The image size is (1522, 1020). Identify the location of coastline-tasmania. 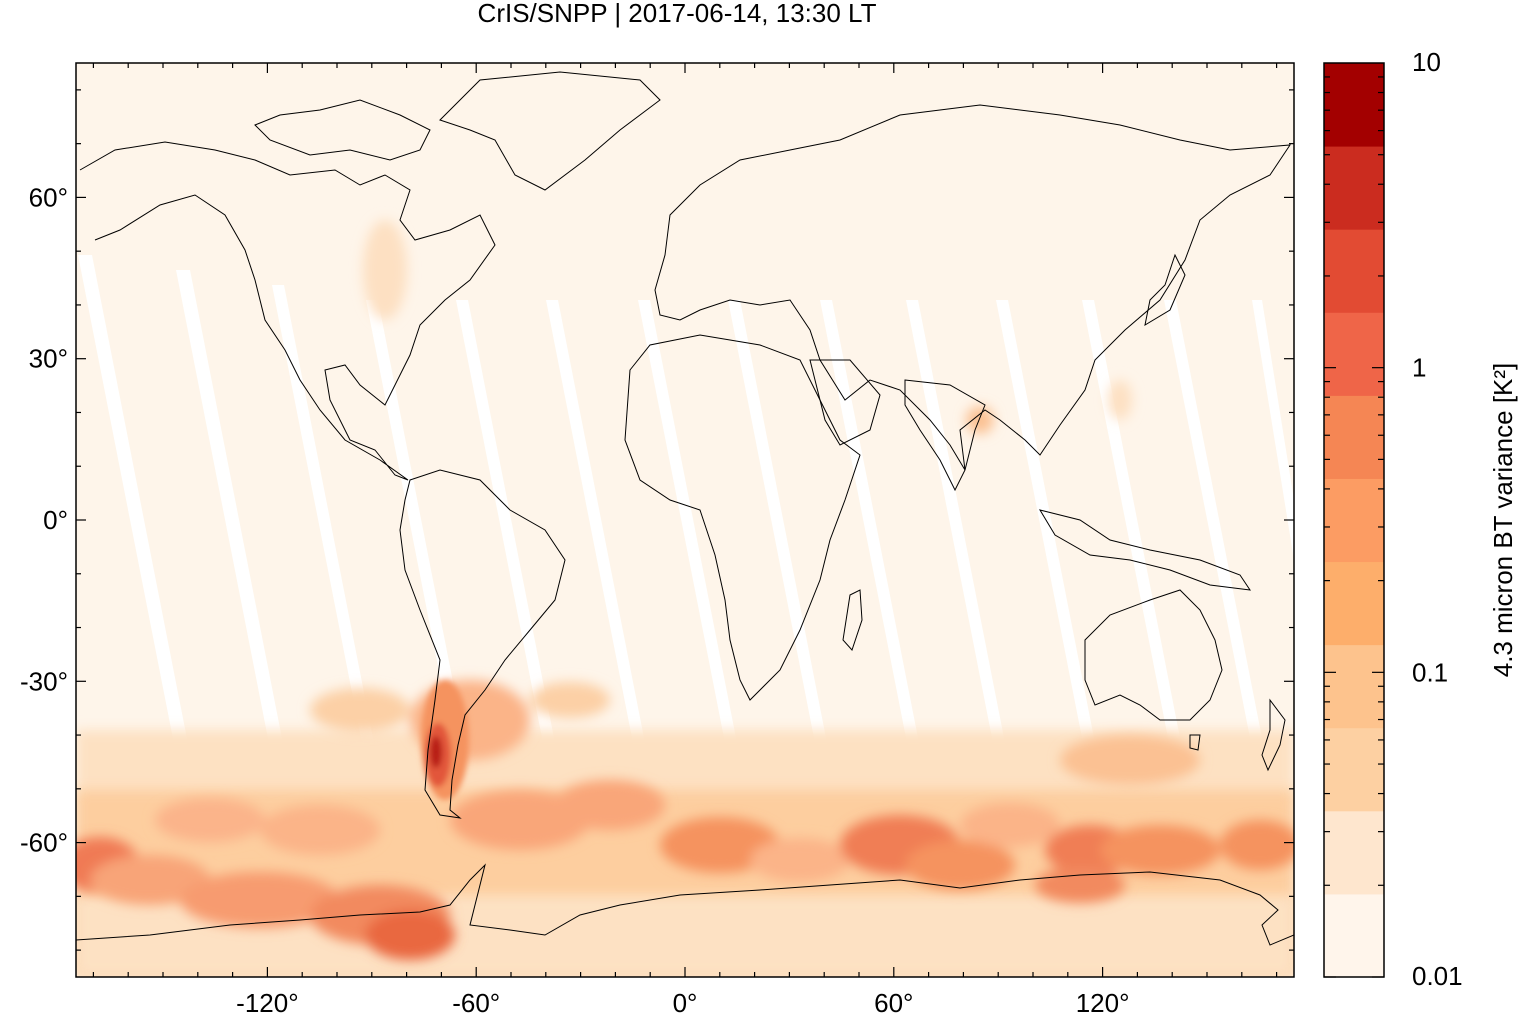
(1195, 742).